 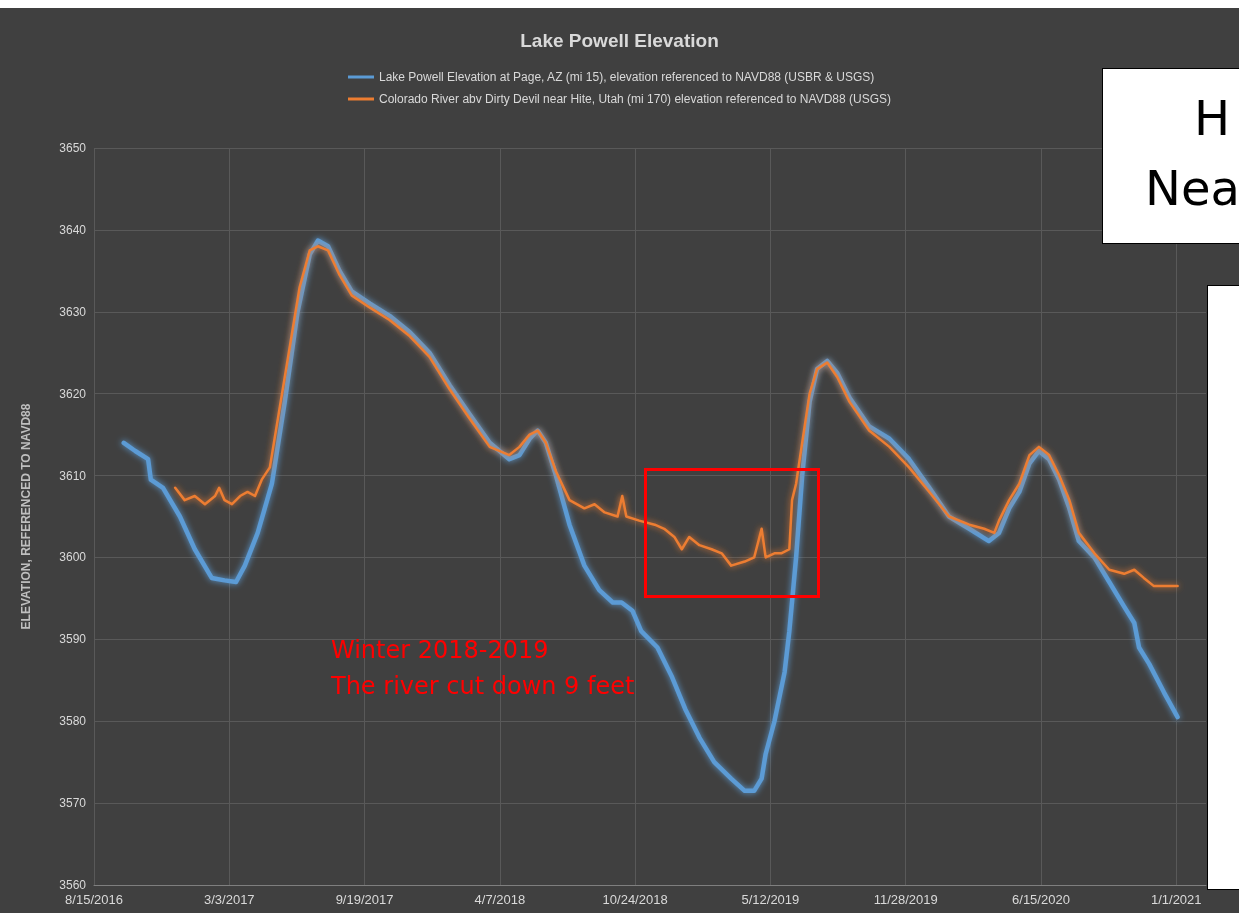 I want to click on annotation: Nea, so click(x=1192, y=188).